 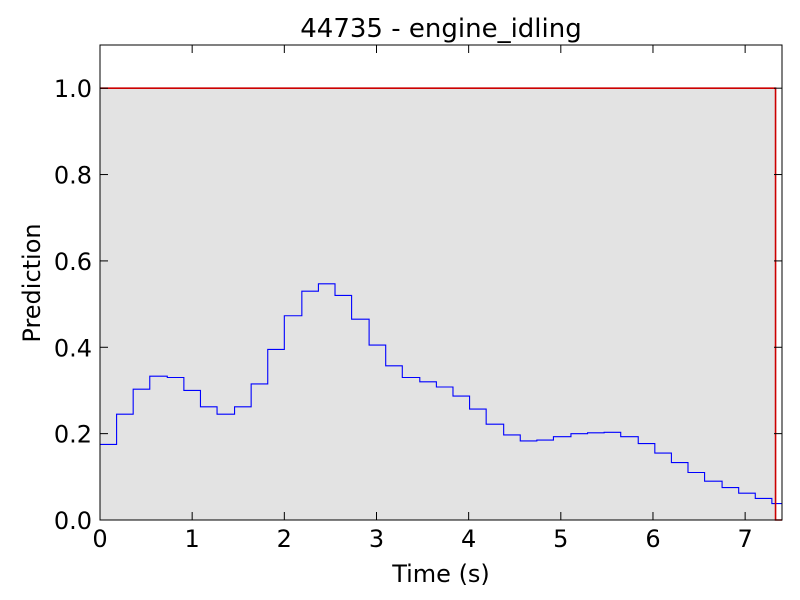 I want to click on chart-title: 44735 - engine_idling, so click(x=440, y=29).